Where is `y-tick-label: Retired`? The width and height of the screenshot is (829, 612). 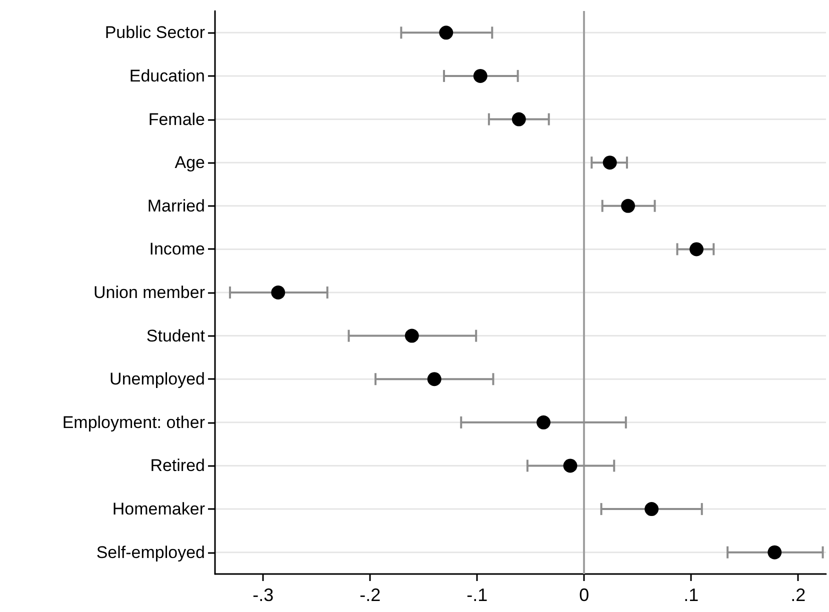 y-tick-label: Retired is located at coordinates (177, 466).